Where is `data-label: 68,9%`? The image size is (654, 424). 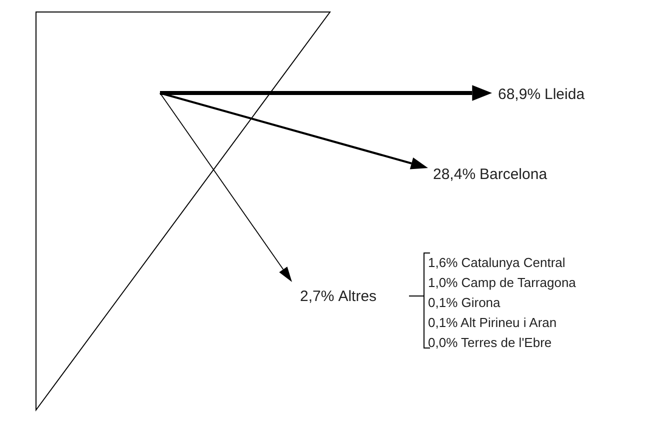 data-label: 68,9% is located at coordinates (519, 94).